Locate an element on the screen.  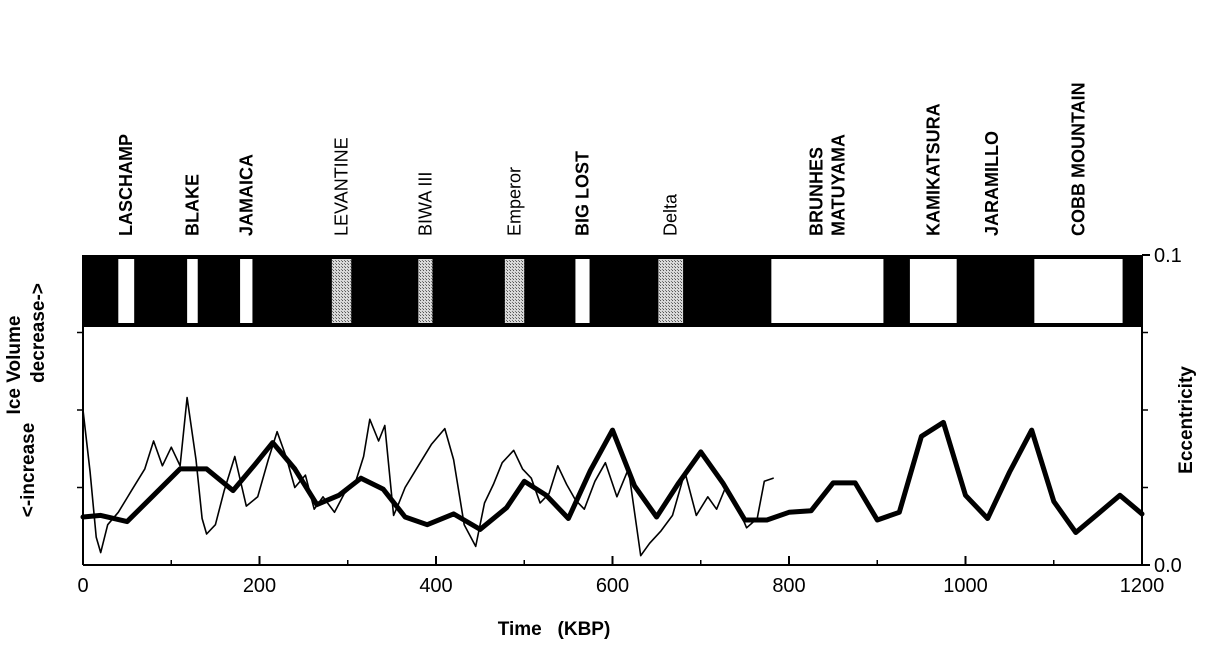
polarity-event-text: Delta is located at coordinates (671, 214).